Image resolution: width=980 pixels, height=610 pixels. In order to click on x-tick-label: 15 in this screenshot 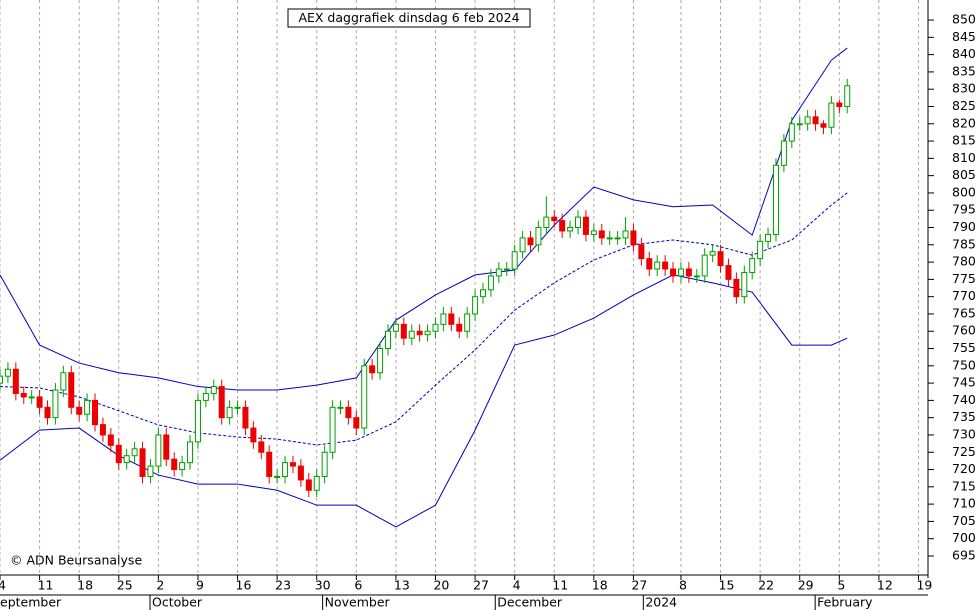, I will do `click(727, 585)`.